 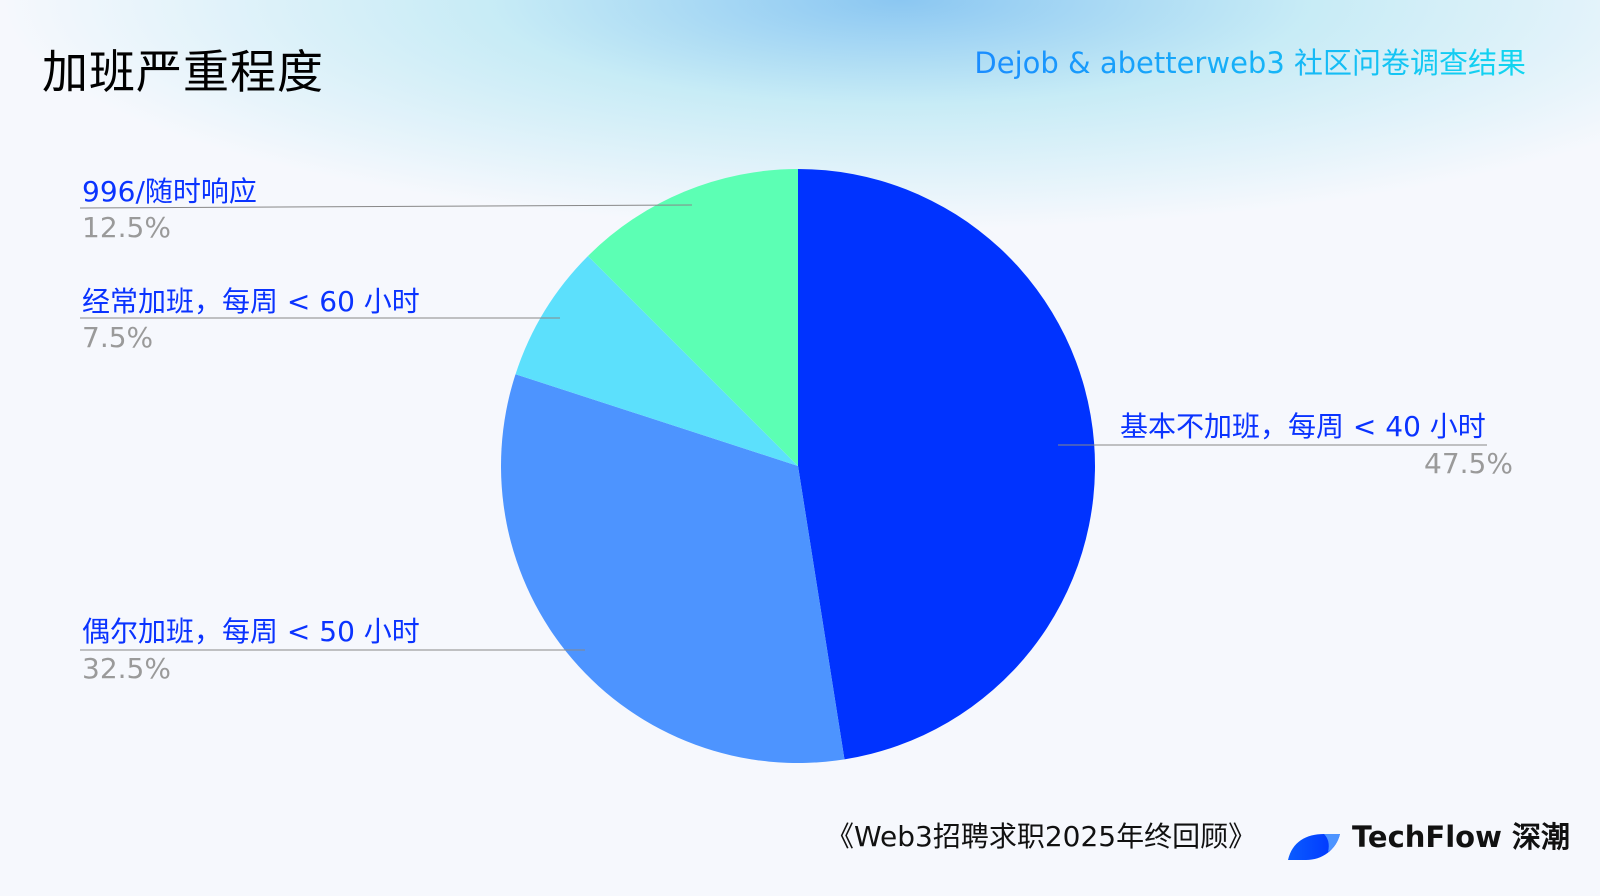 I want to click on slice-label-2: 经常加班，每周 < 60 小时, so click(x=251, y=301).